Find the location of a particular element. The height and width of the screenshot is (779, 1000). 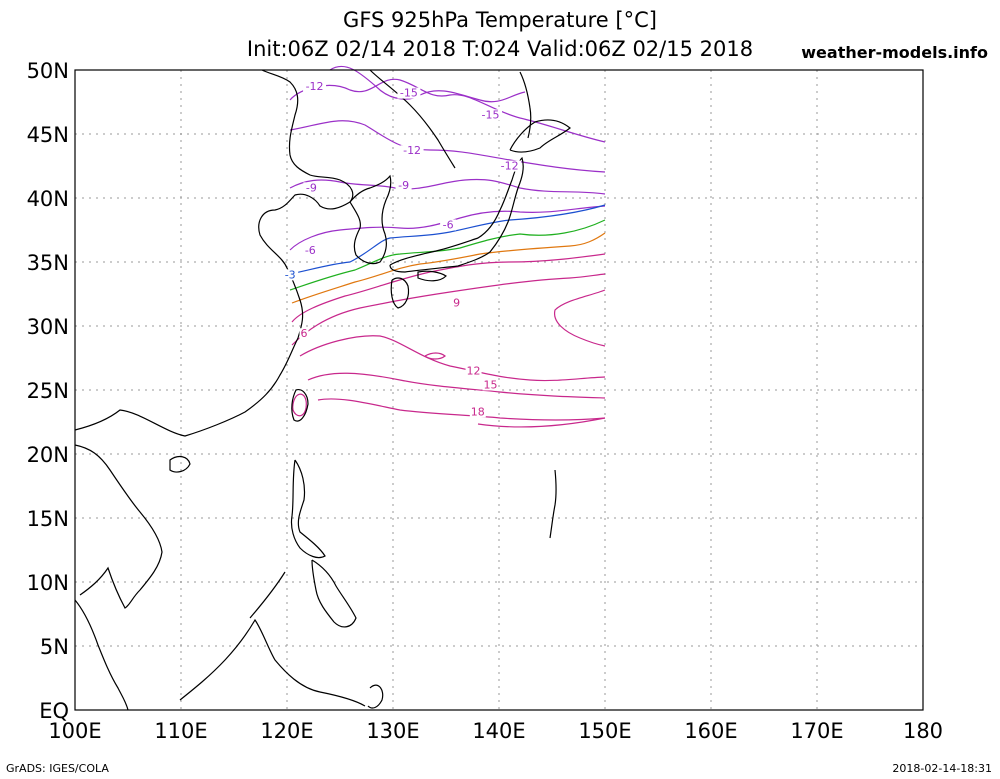

temperature-contours is located at coordinates (447, 246).